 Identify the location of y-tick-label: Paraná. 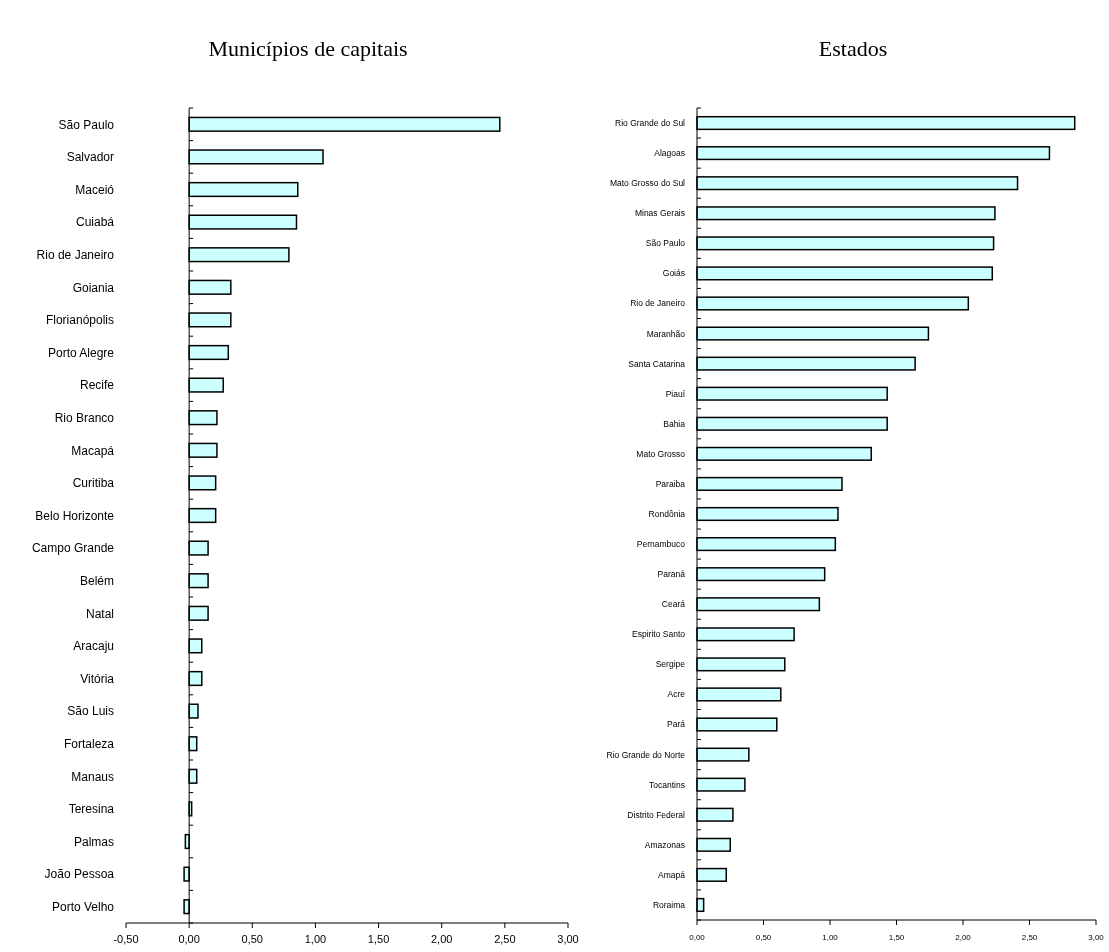
(671, 574).